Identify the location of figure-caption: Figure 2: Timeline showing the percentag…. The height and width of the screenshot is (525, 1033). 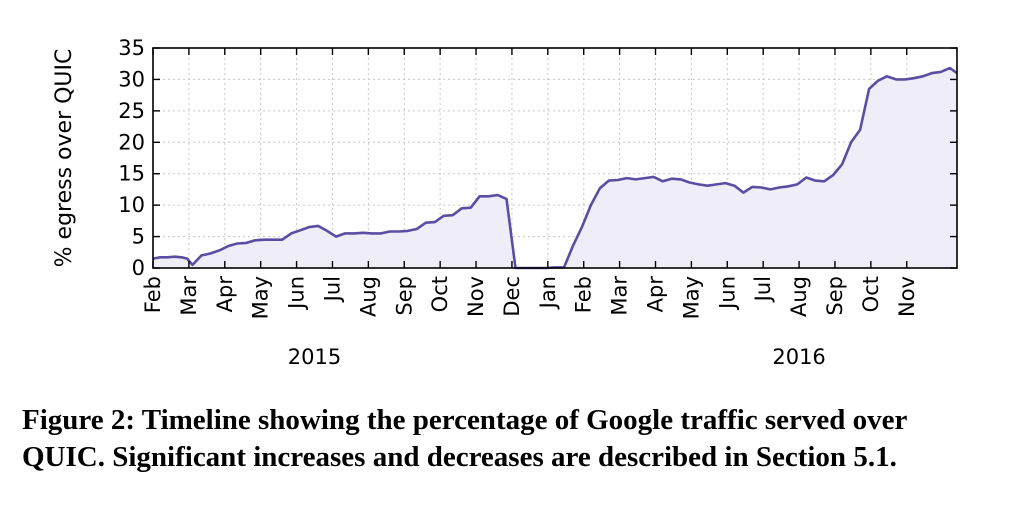
(519, 439).